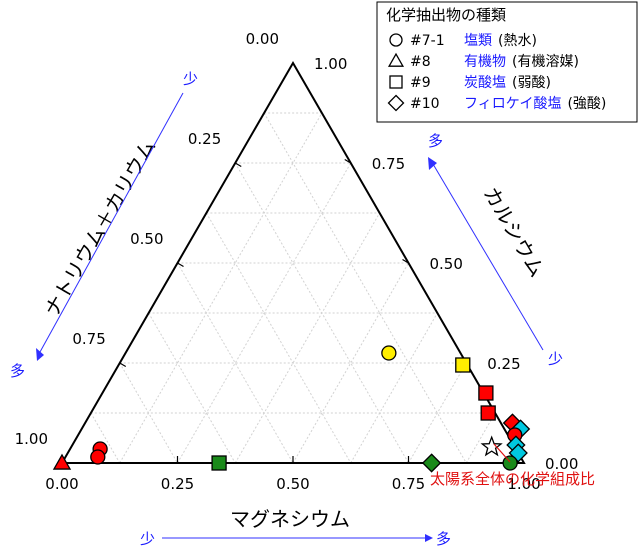  Describe the element at coordinates (177, 484) in the screenshot. I see `tick-label-bottom: 0.25` at that location.